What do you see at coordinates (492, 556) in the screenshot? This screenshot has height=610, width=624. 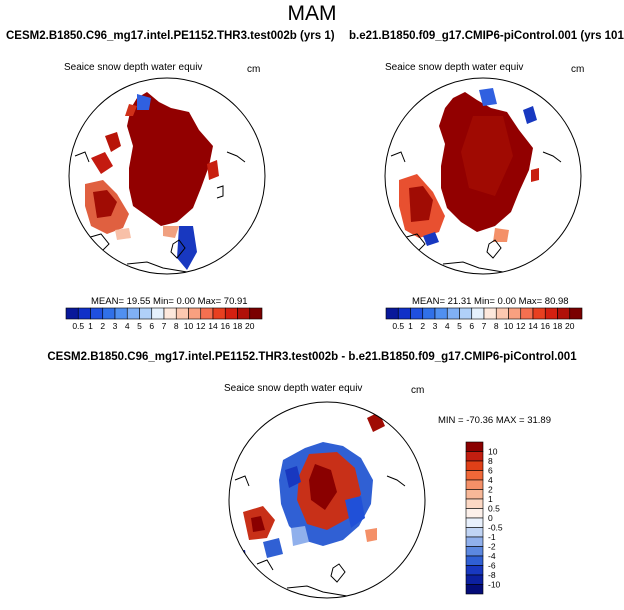 I see `diff-colorbar-label: -4` at bounding box center [492, 556].